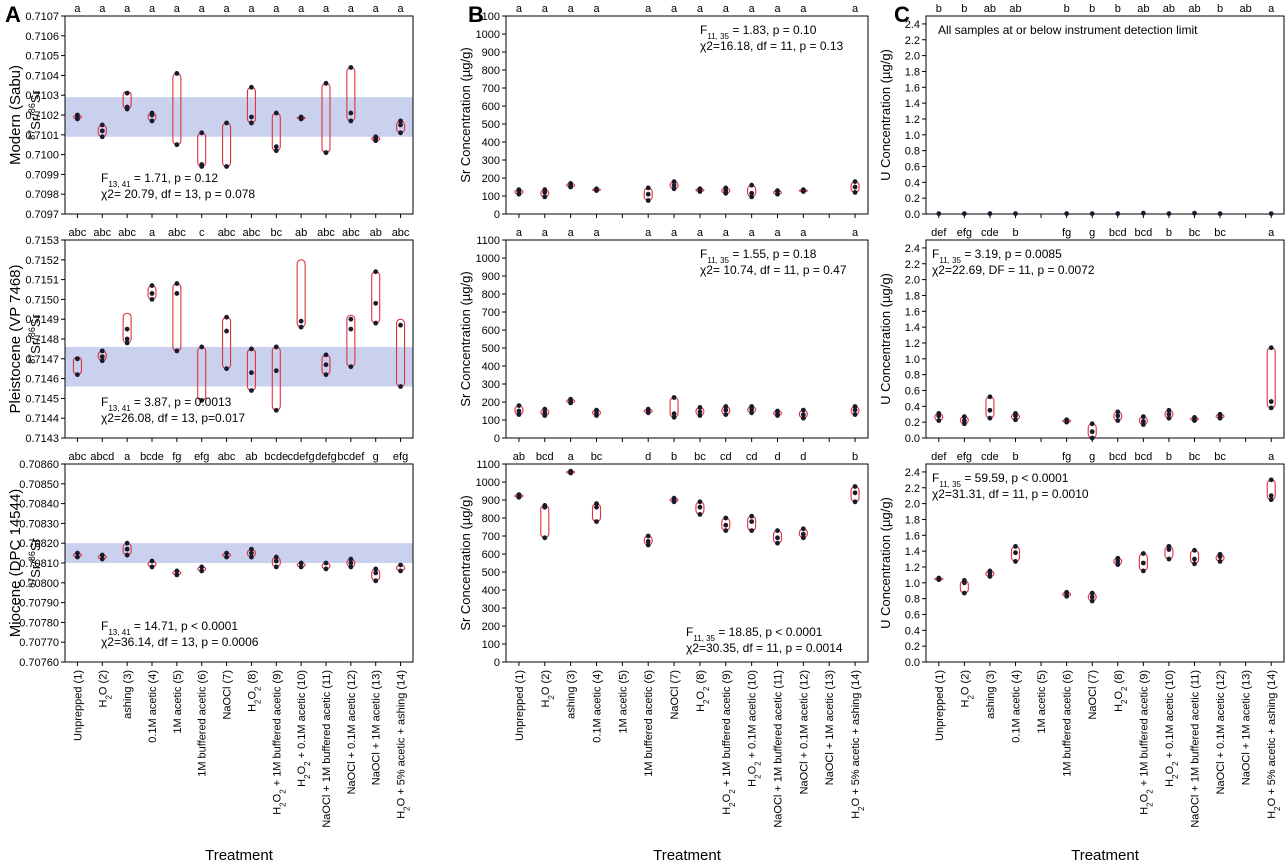 The width and height of the screenshot is (1287, 865). I want to click on stats-chi: χ2=30.35, df = 11, p = 0.0014, so click(764, 648).